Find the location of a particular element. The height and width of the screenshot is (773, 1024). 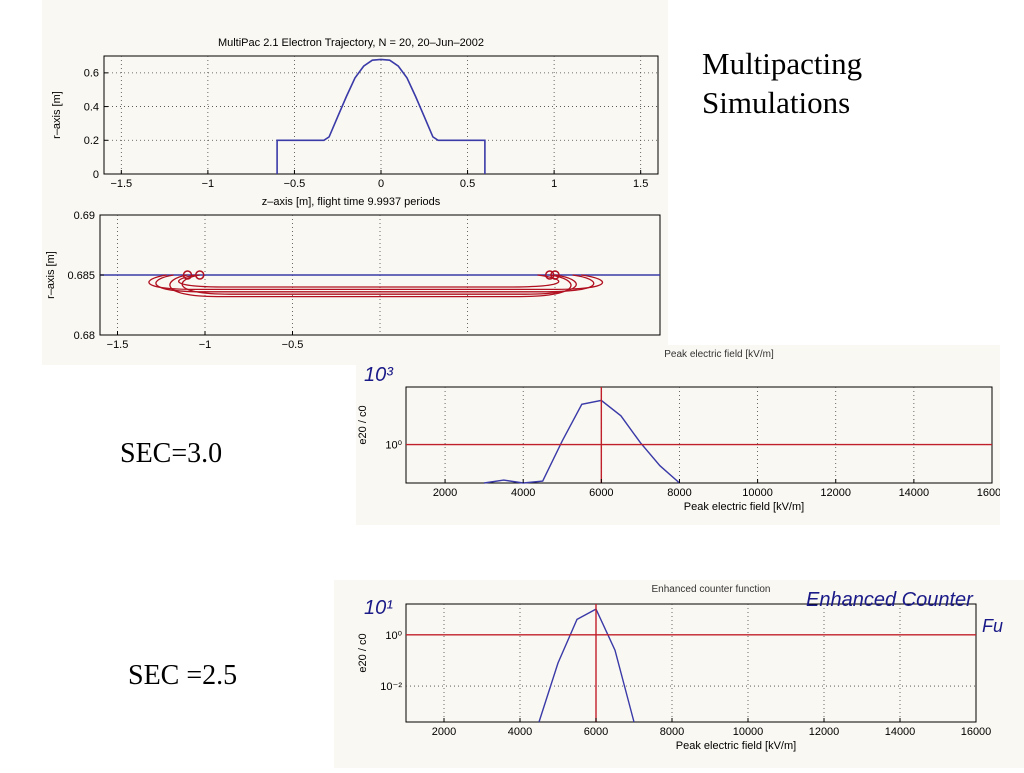

cavity-profile-line is located at coordinates (381, 116).